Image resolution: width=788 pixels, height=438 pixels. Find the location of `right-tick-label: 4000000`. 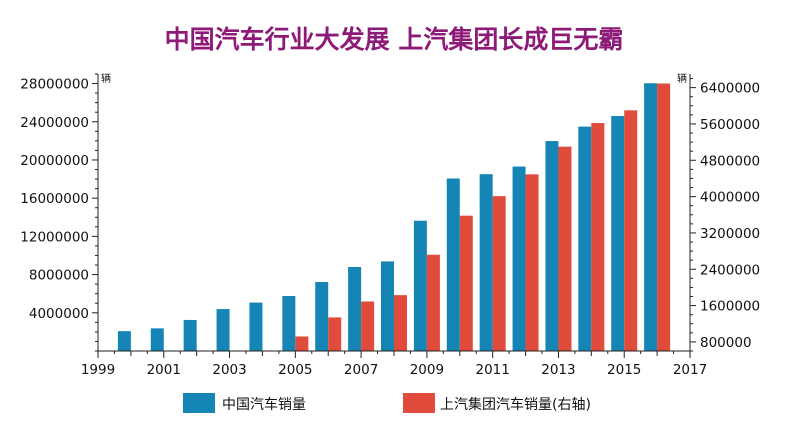

right-tick-label: 4000000 is located at coordinates (730, 198).